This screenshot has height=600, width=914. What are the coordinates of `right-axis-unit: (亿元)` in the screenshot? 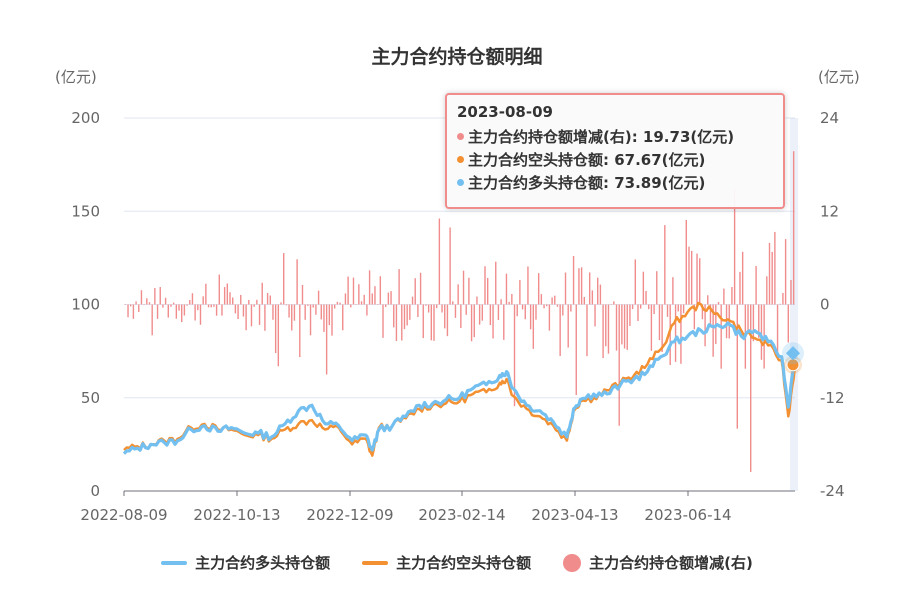 It's located at (839, 77).